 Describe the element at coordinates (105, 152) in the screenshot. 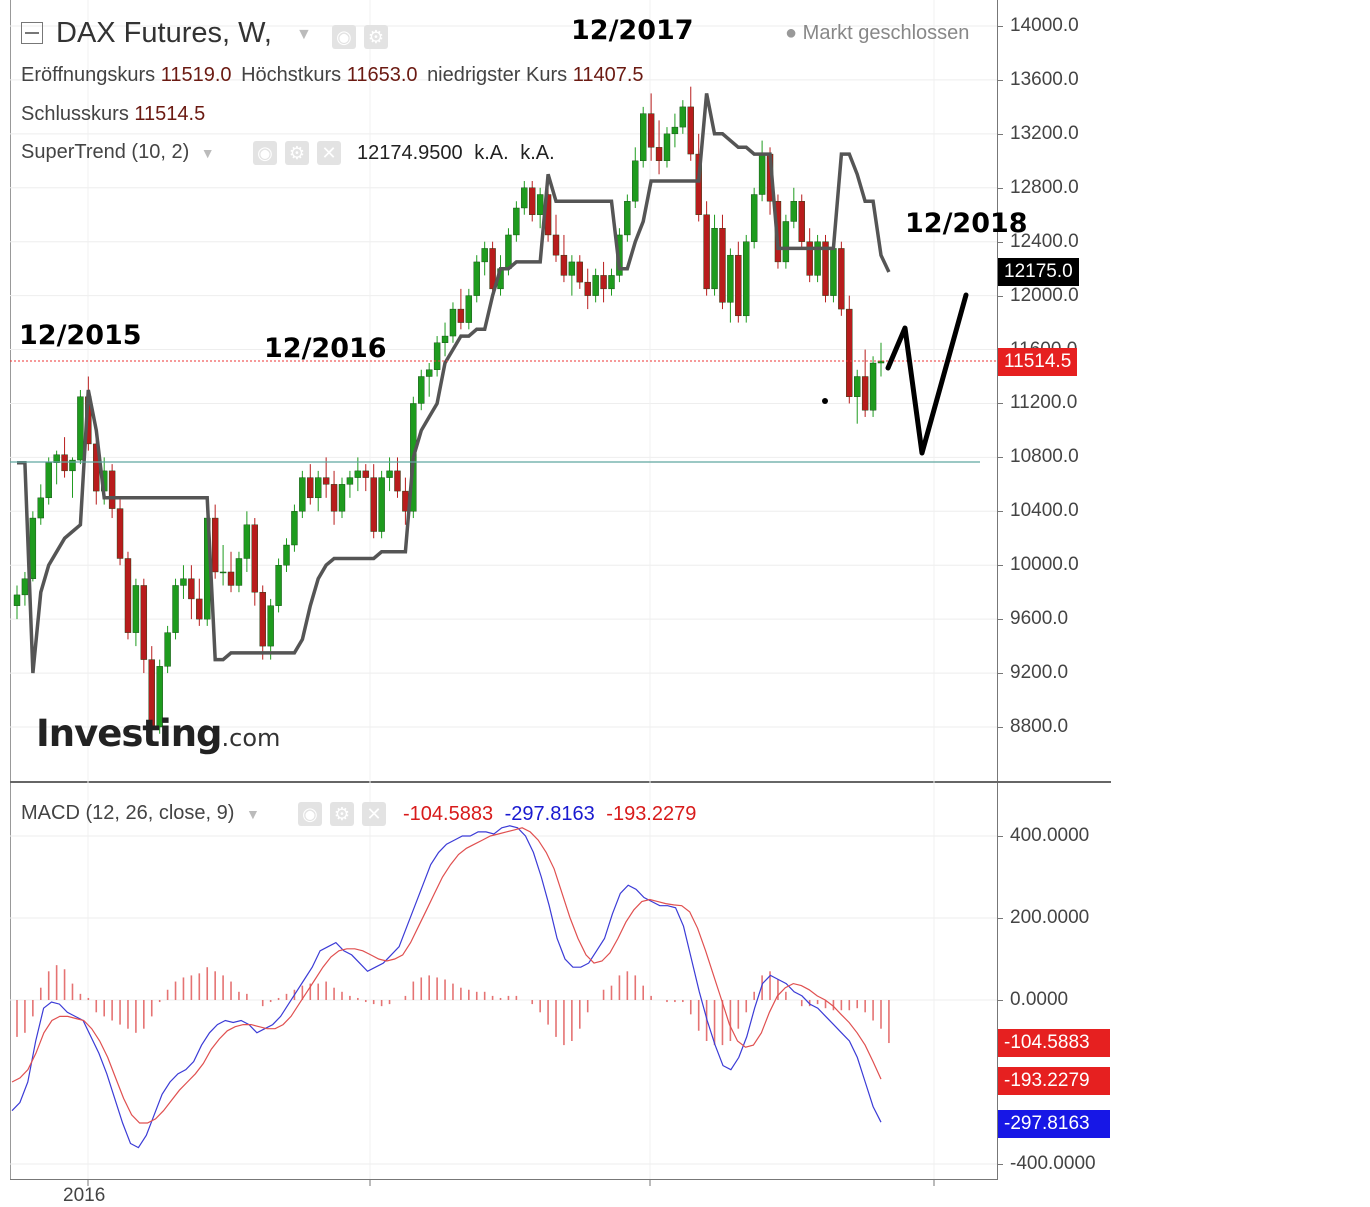

I see `supertrend-label: SuperTrend (10, 2)` at that location.